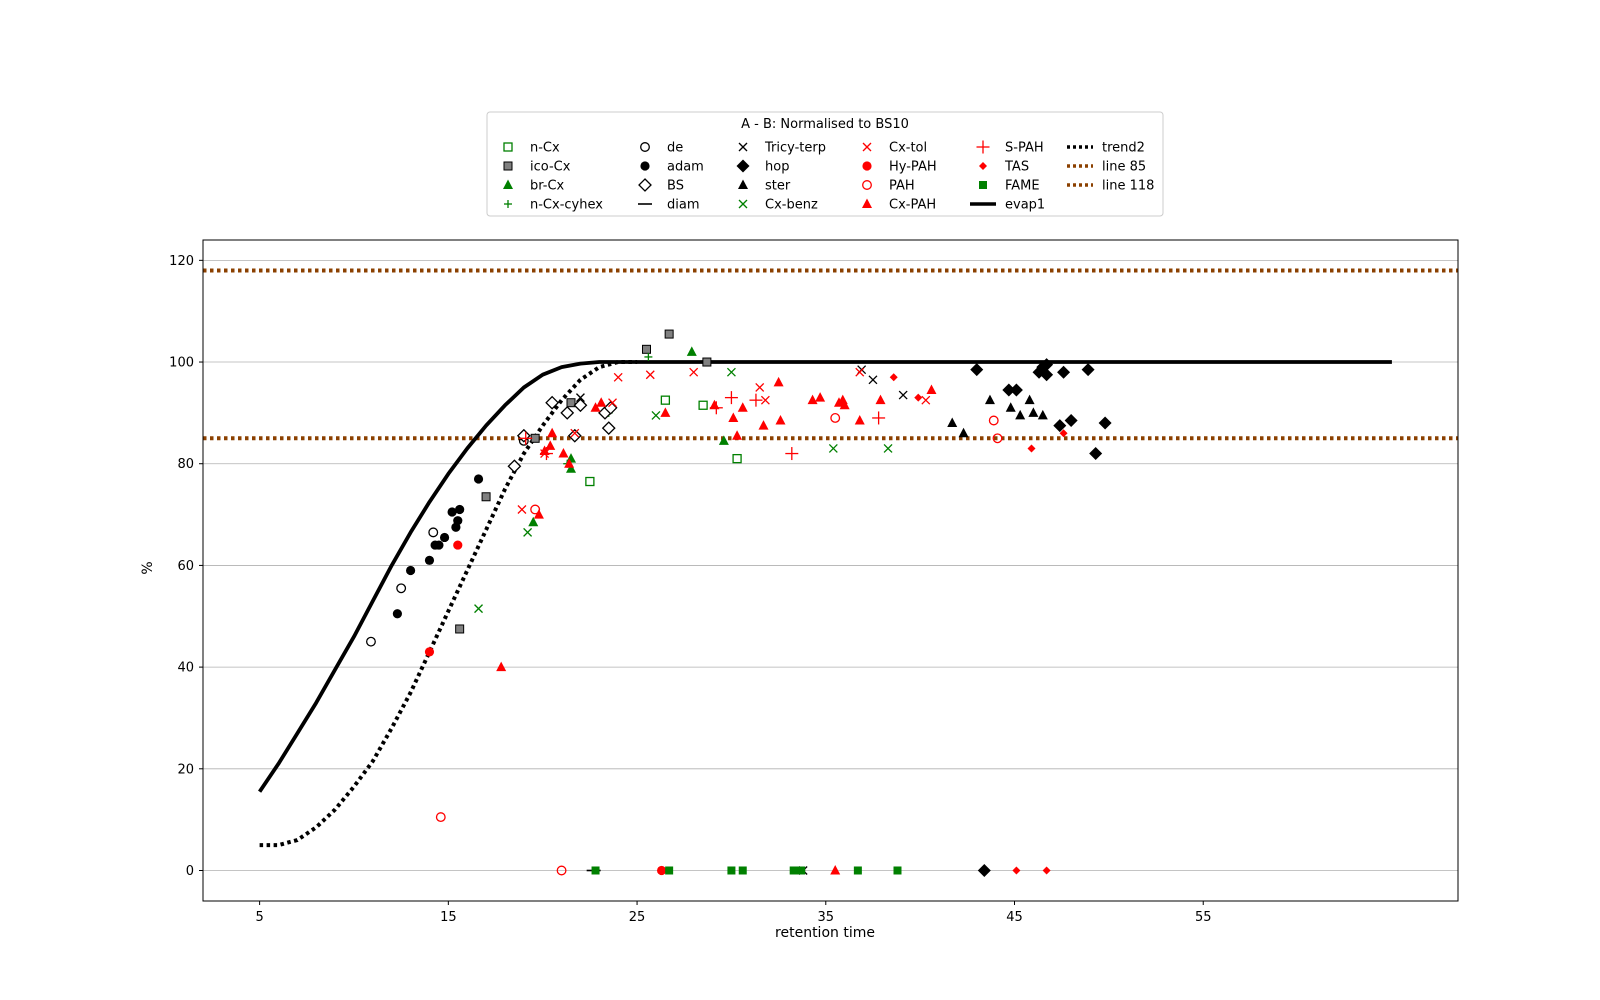 This screenshot has height=1000, width=1600. What do you see at coordinates (873, 380) in the screenshot?
I see `point-Tricy-terp` at bounding box center [873, 380].